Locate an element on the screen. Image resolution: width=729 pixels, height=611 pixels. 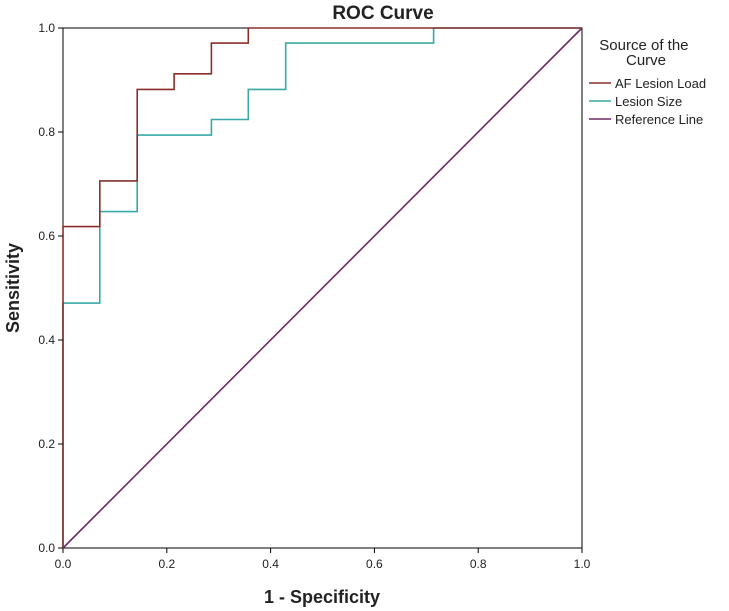
chart-title: ROC Curve is located at coordinates (382, 13).